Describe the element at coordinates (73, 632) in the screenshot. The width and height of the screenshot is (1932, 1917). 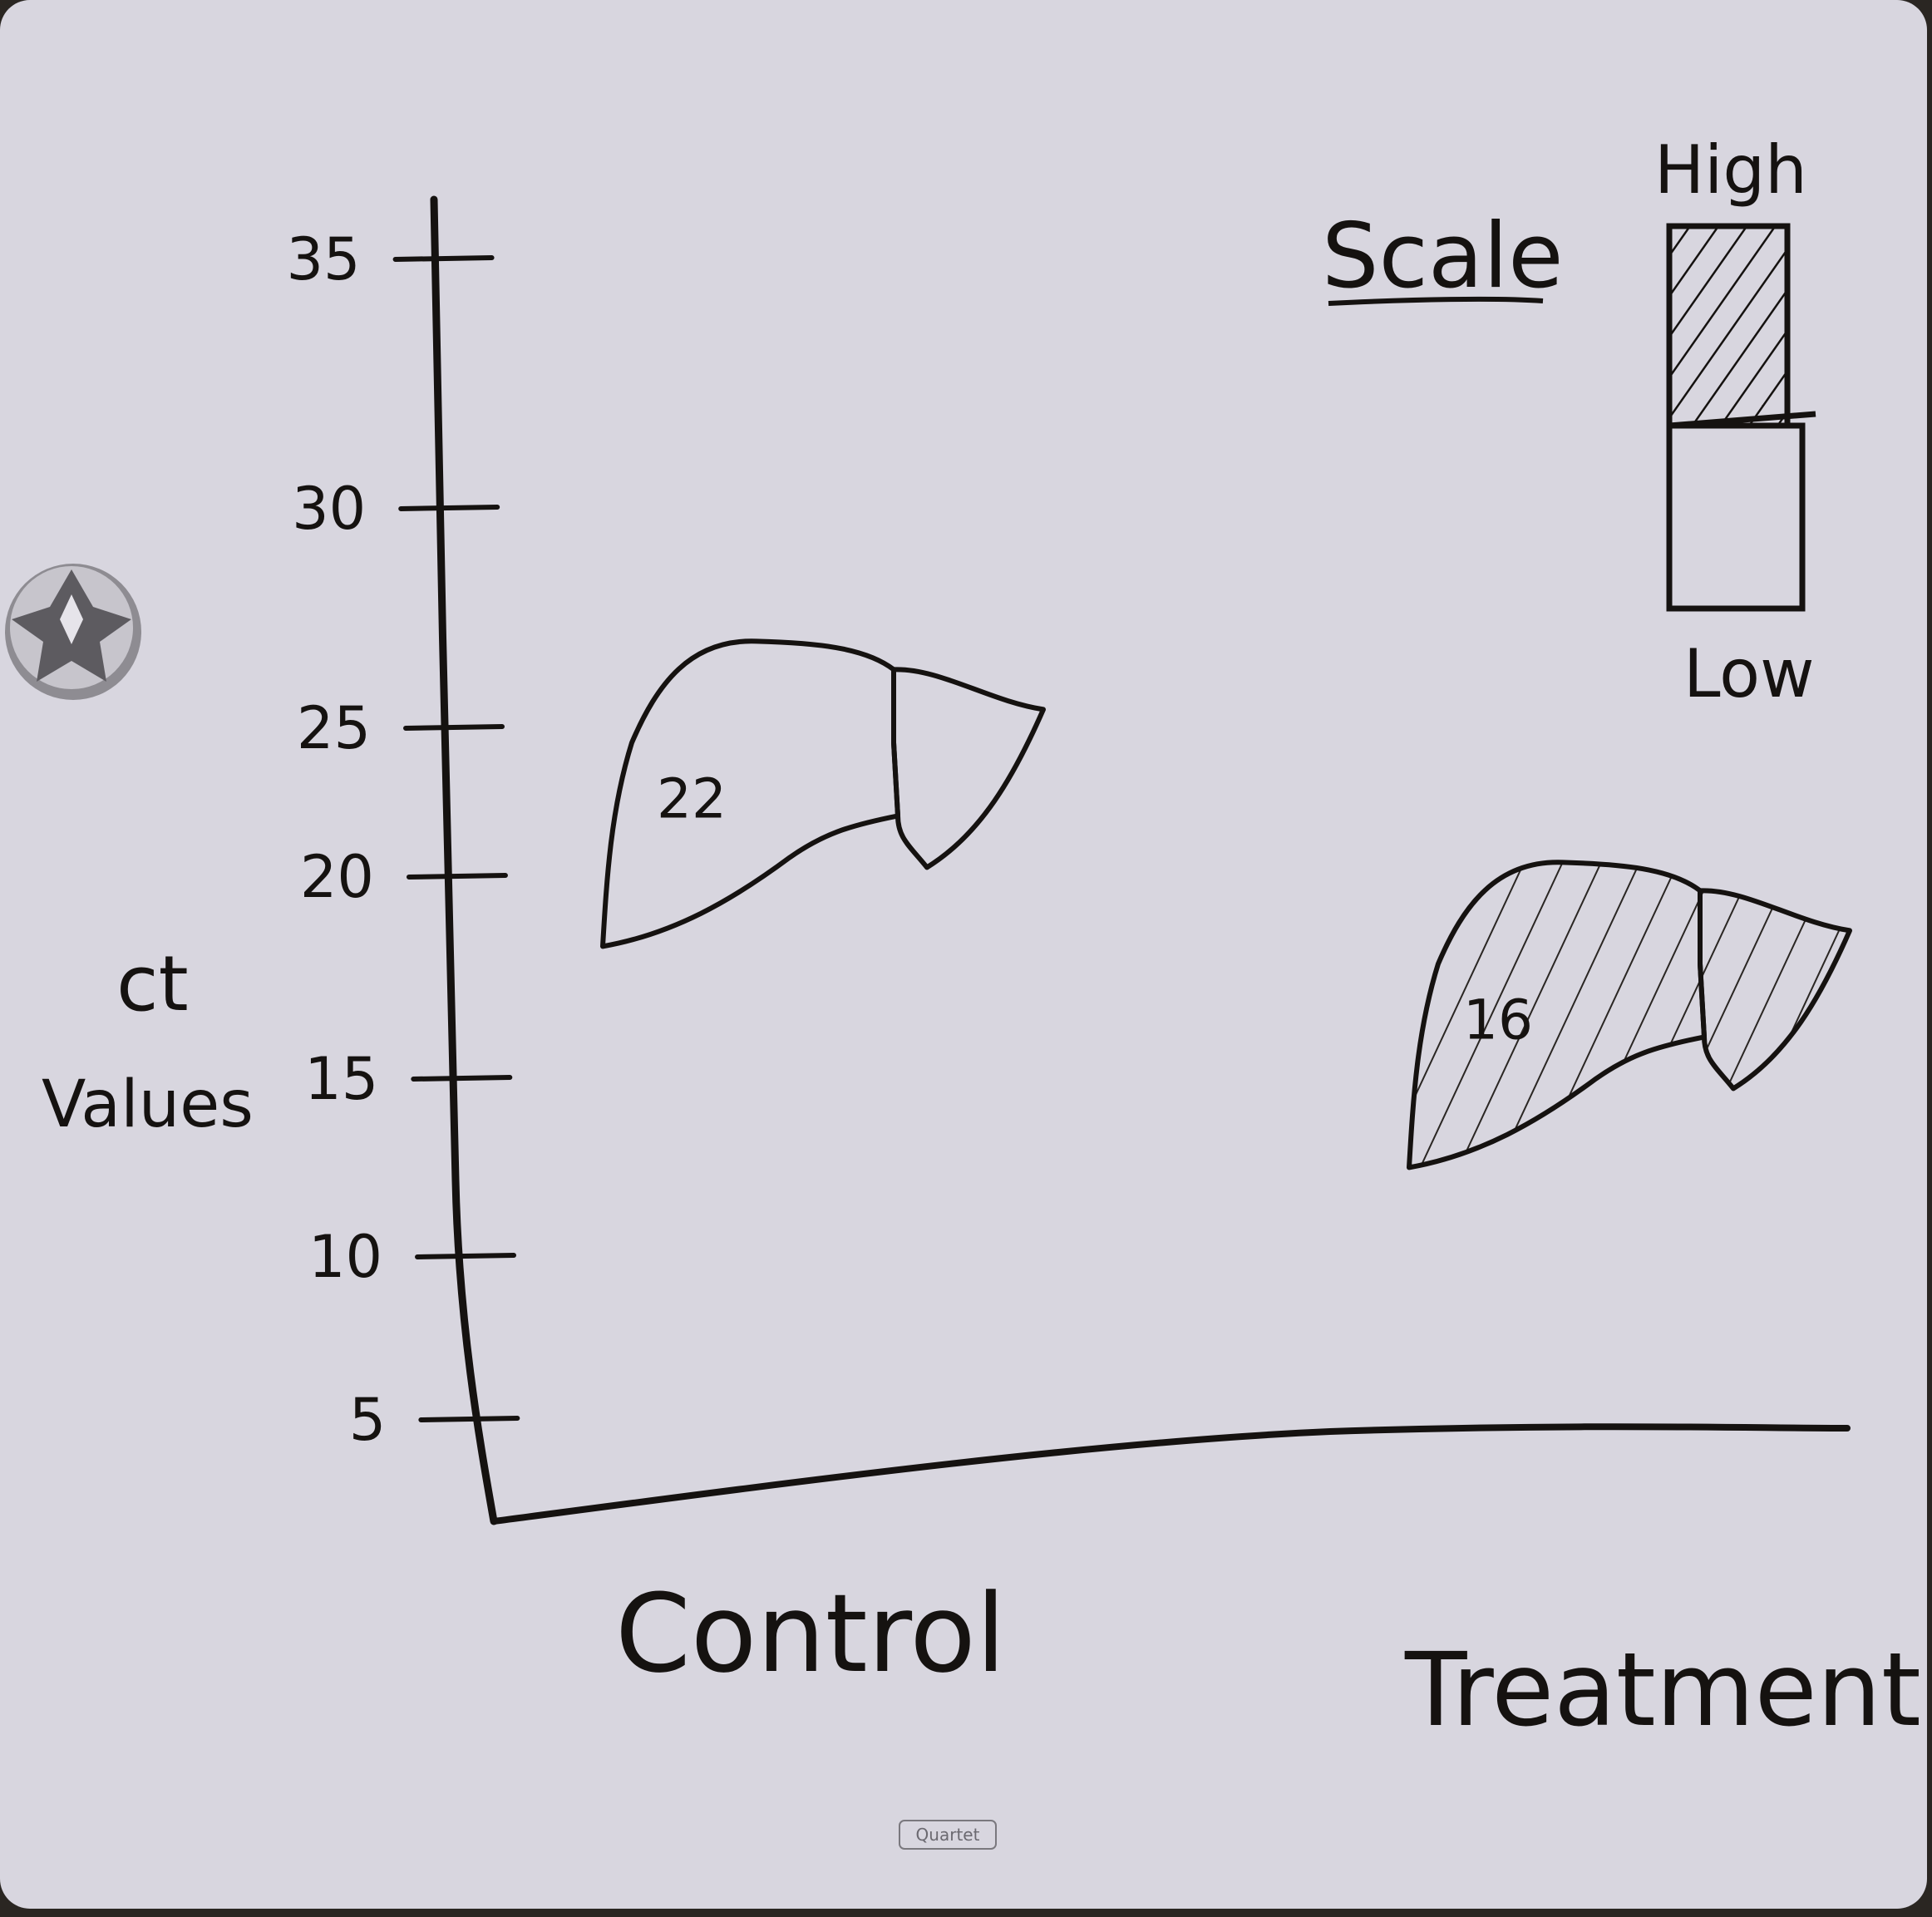
I see `magnet-icon` at that location.